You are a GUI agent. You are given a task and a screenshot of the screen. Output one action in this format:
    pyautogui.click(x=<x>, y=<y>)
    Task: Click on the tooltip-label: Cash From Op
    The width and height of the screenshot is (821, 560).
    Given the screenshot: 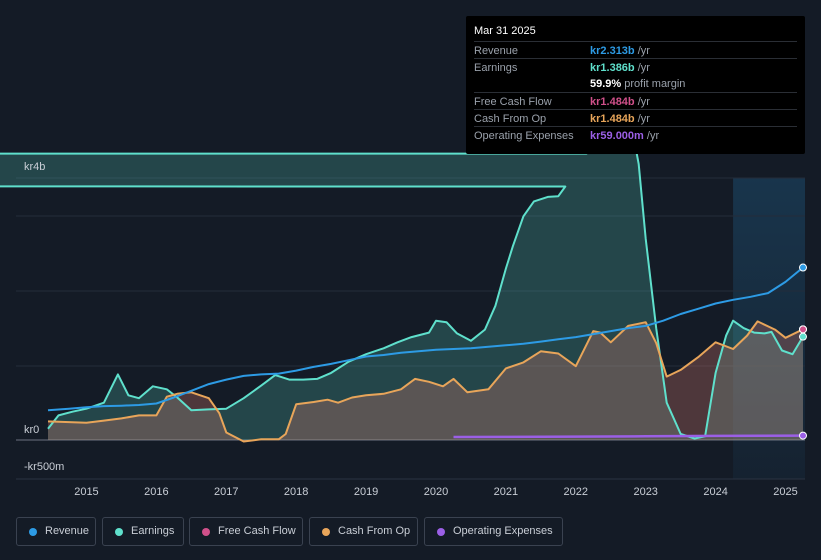 What is the action you would take?
    pyautogui.click(x=510, y=119)
    